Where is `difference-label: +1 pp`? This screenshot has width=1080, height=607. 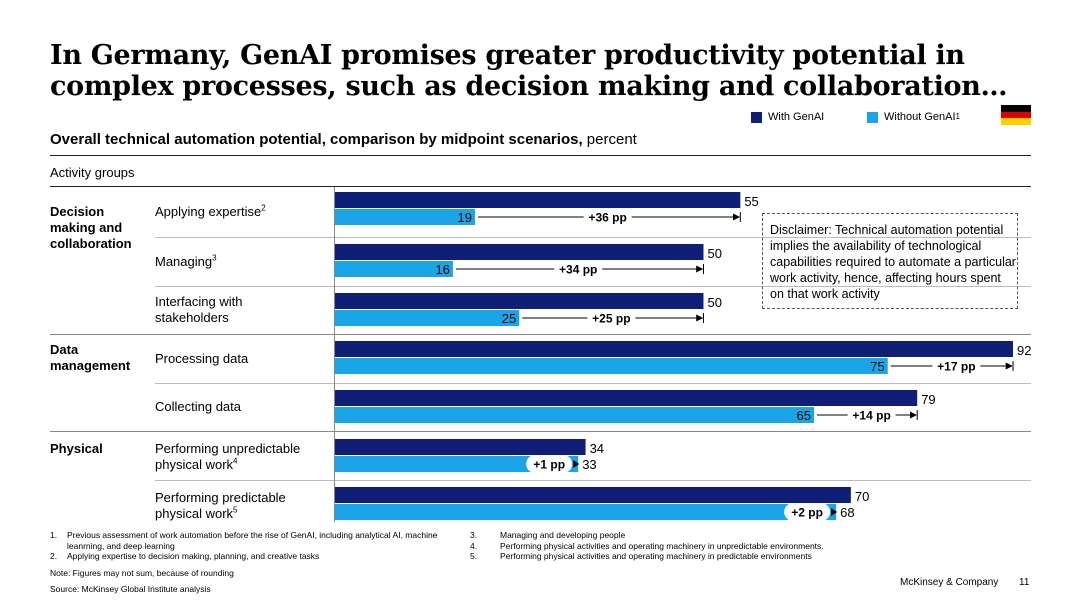
difference-label: +1 pp is located at coordinates (549, 465).